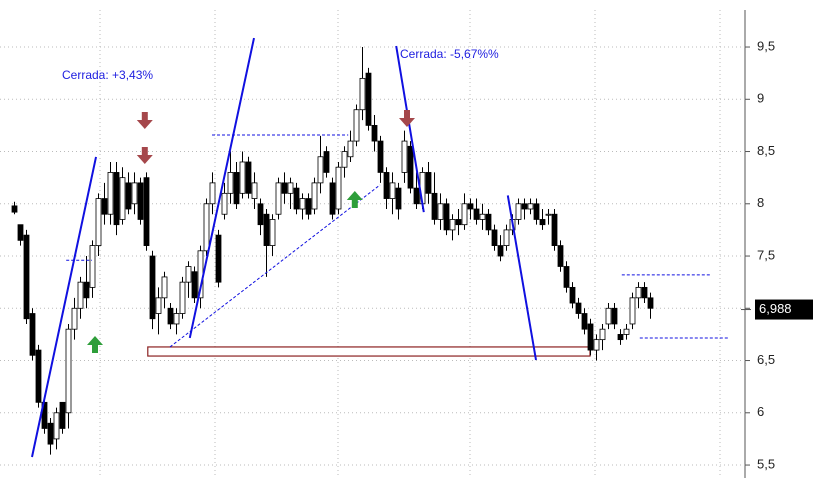  What do you see at coordinates (766, 463) in the screenshot?
I see `y-tick-label: 5,5` at bounding box center [766, 463].